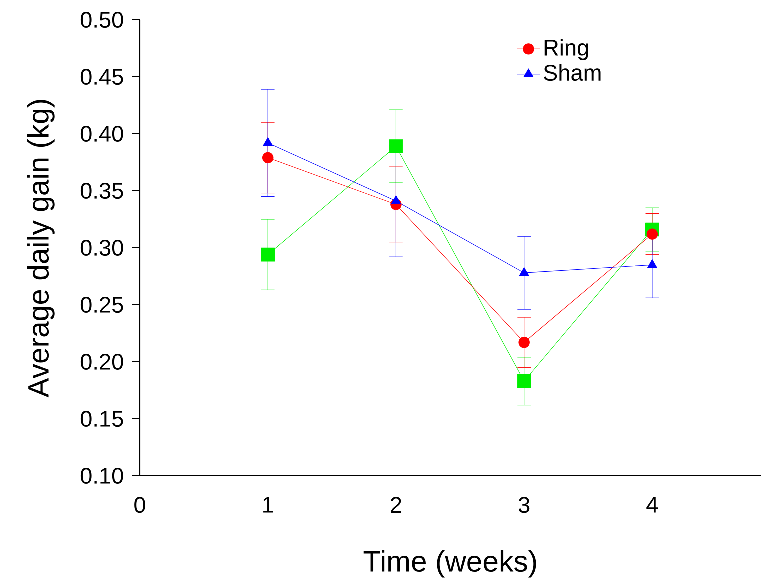 The image size is (768, 588). I want to click on y-tick-label: 0.20, so click(102, 362).